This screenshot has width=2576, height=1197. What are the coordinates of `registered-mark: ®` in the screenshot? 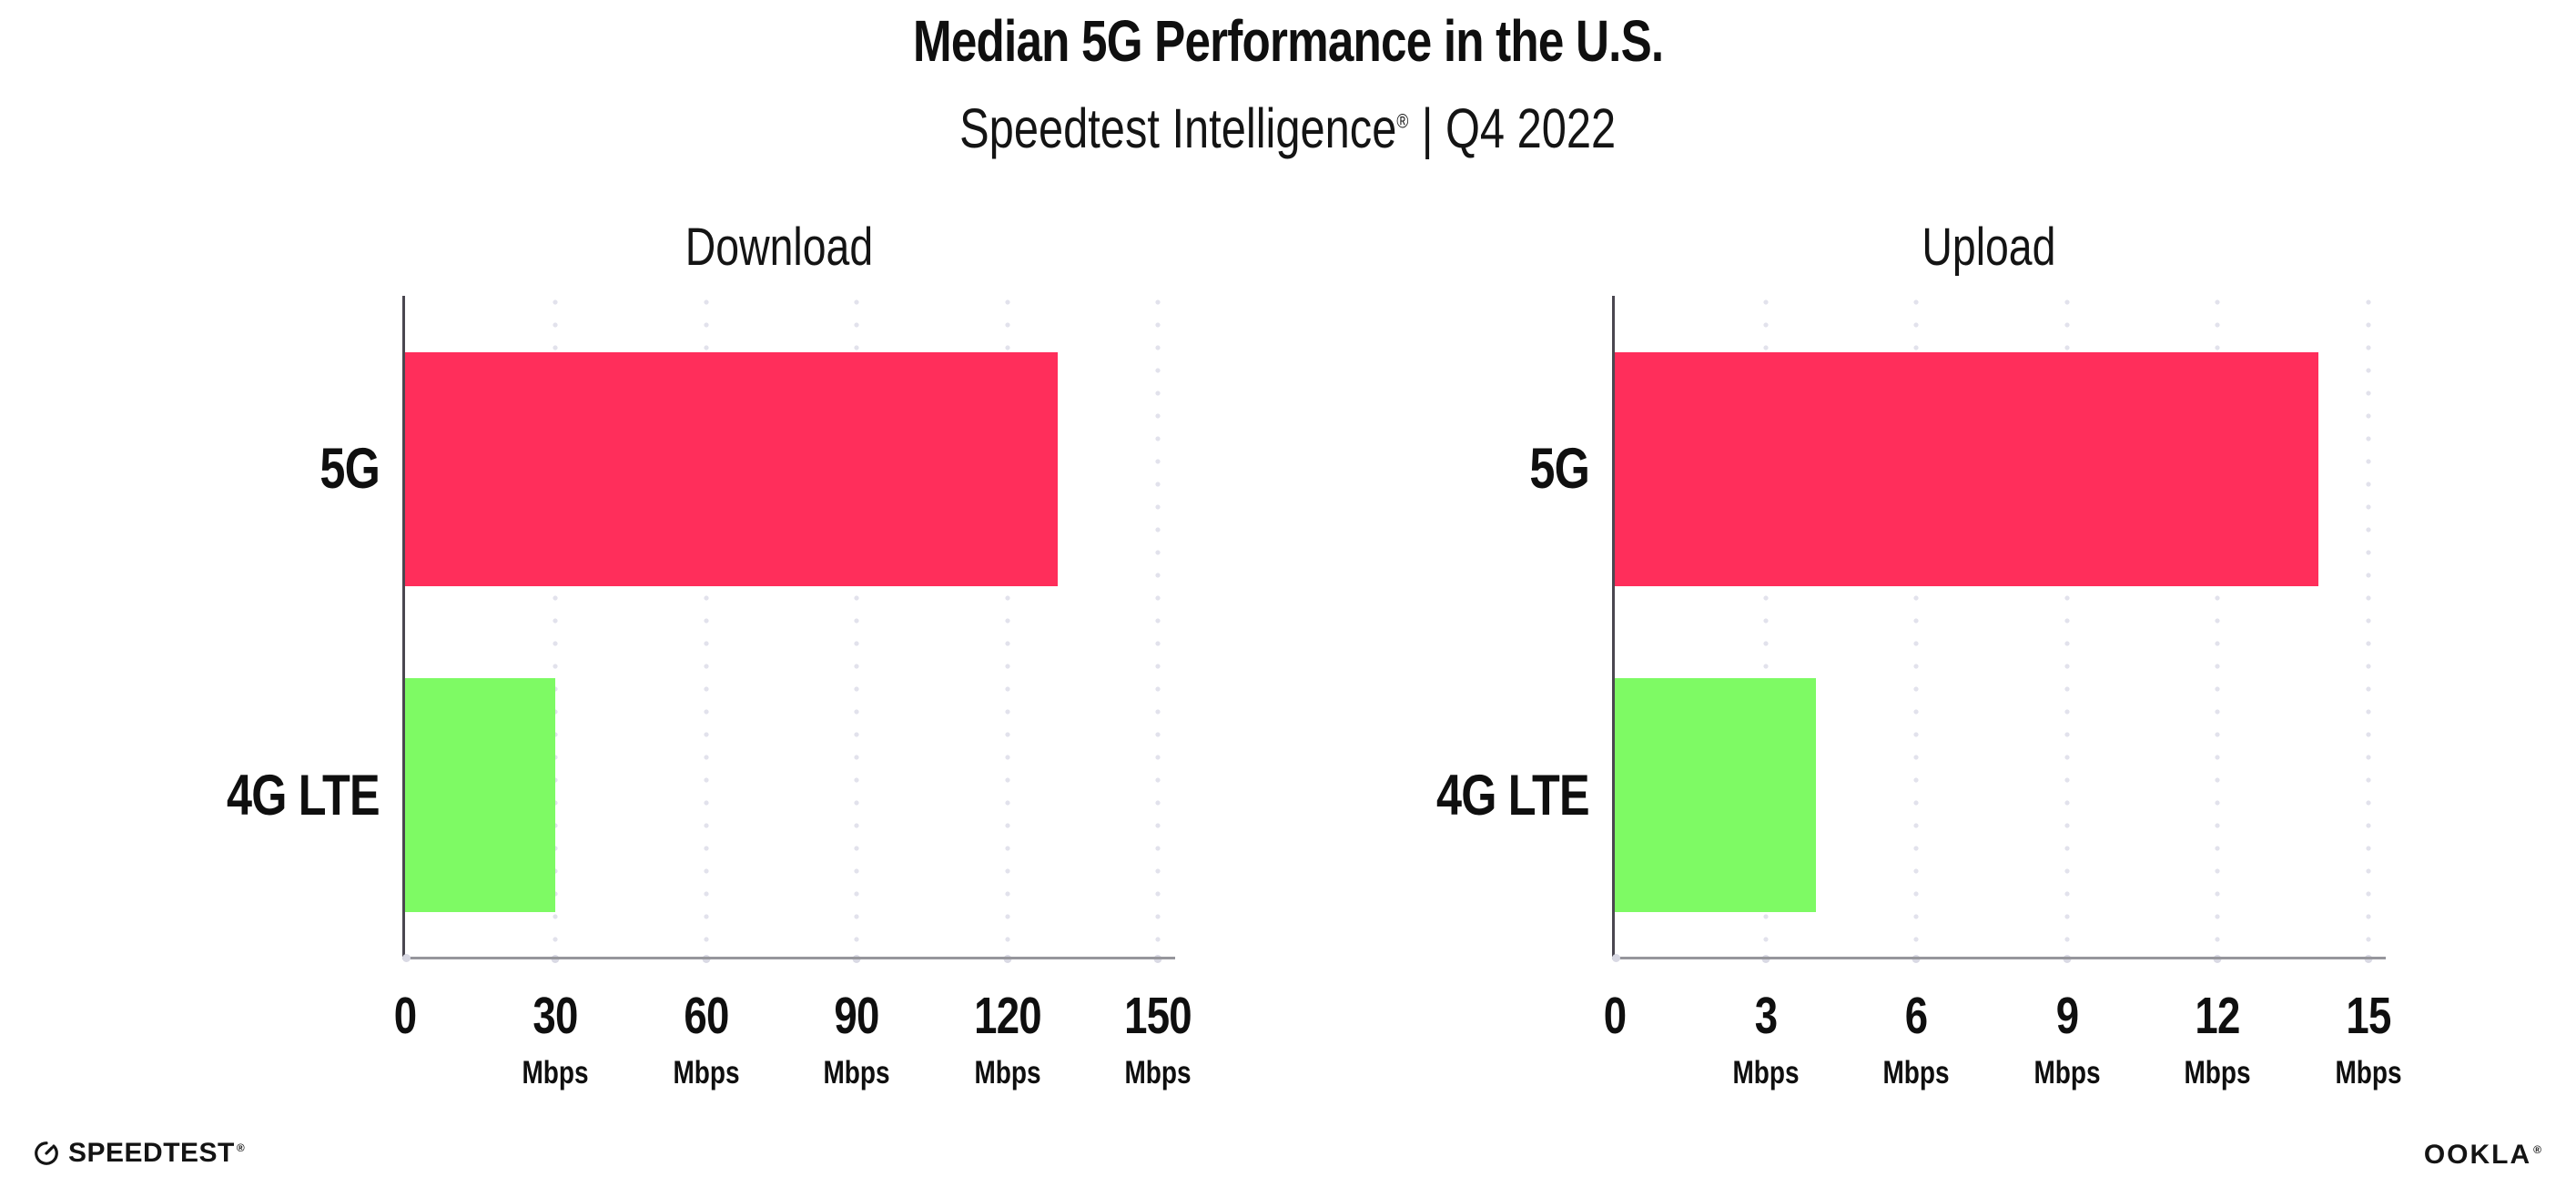 It's located at (1402, 121).